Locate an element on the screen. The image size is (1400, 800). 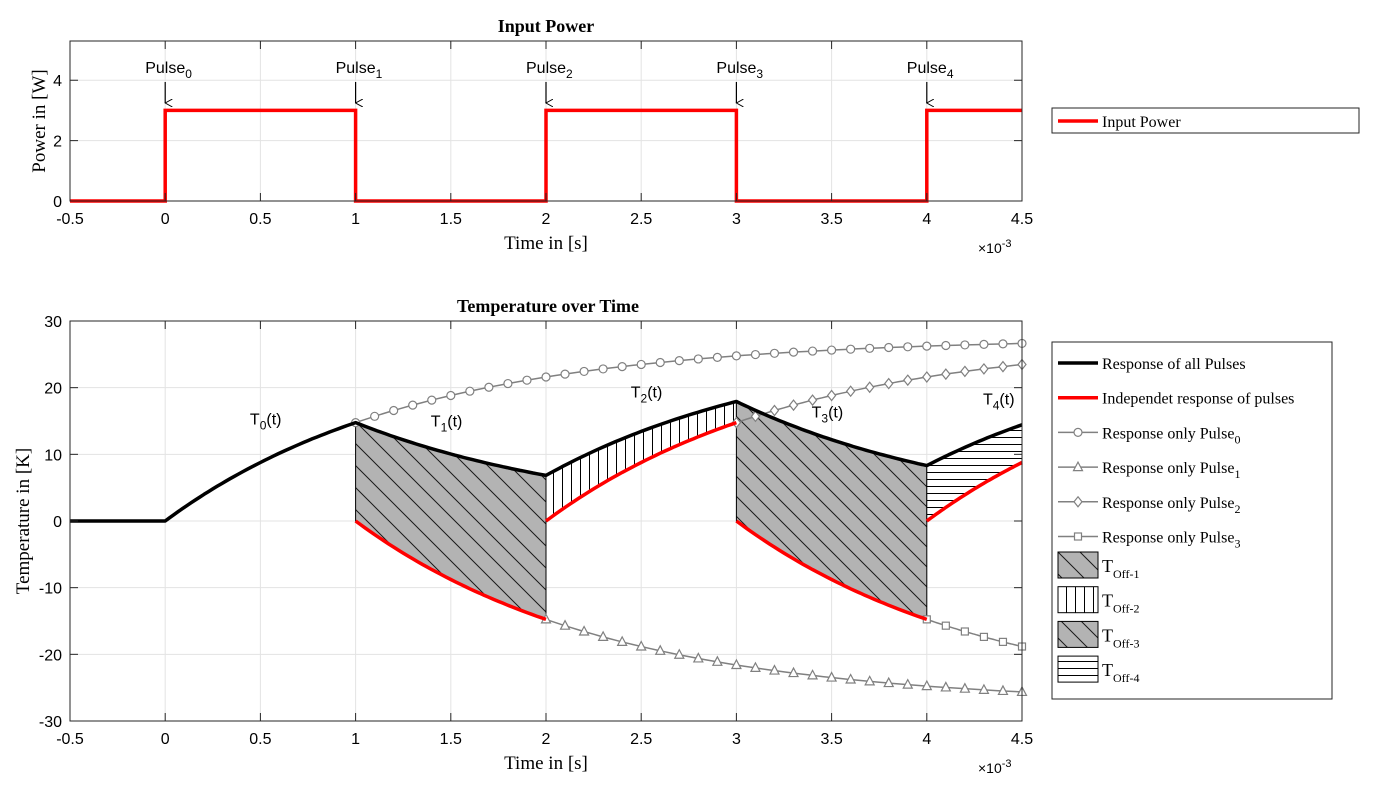
legend-entry-region: TOff-2 is located at coordinates (1098, 601).